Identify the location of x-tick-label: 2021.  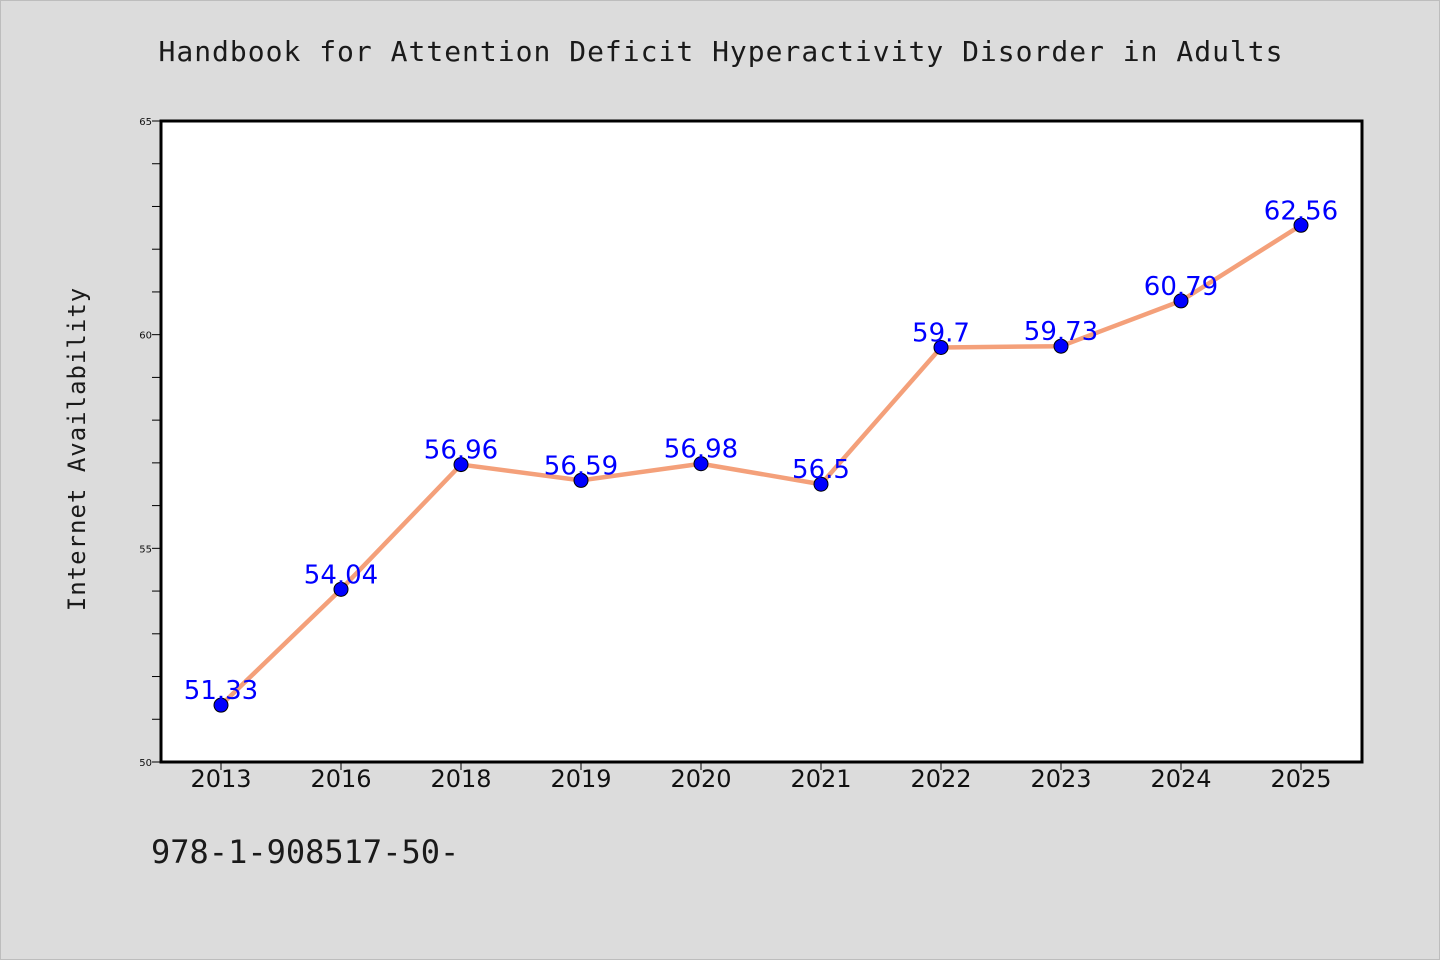
(820, 779).